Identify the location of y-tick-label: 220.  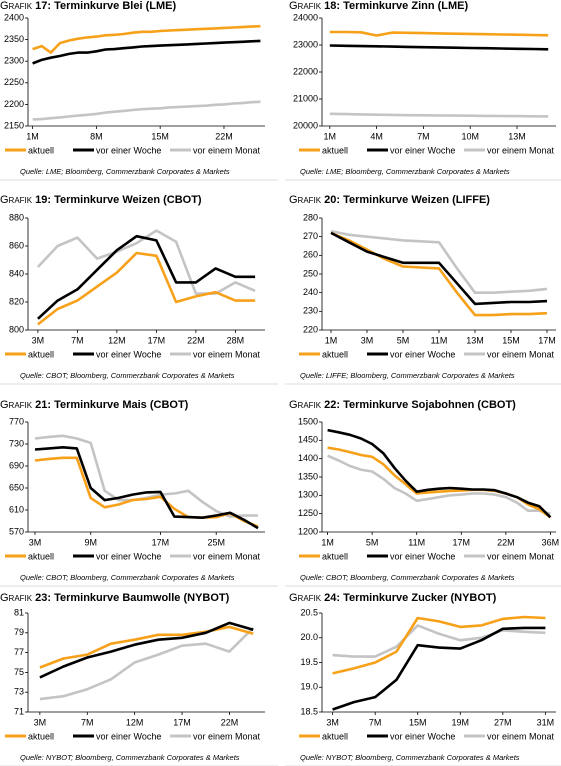
(310, 329).